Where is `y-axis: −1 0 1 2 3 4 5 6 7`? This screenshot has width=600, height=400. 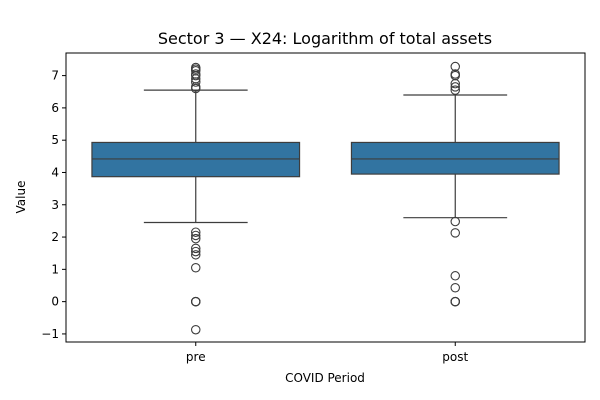 y-axis: −1 0 1 2 3 4 5 6 7 is located at coordinates (53, 205).